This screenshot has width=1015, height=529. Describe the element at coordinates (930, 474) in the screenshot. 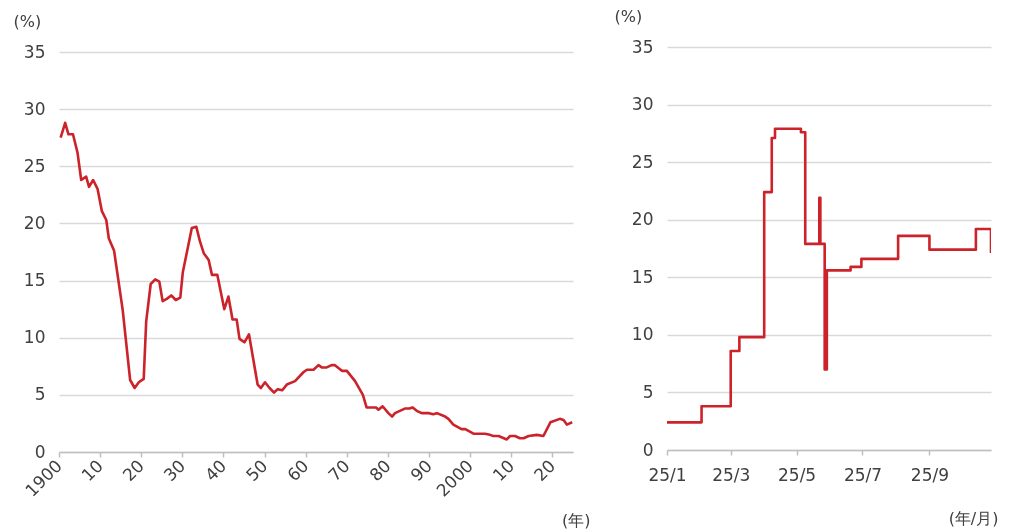

I see `x-tick-label: 25/9` at that location.